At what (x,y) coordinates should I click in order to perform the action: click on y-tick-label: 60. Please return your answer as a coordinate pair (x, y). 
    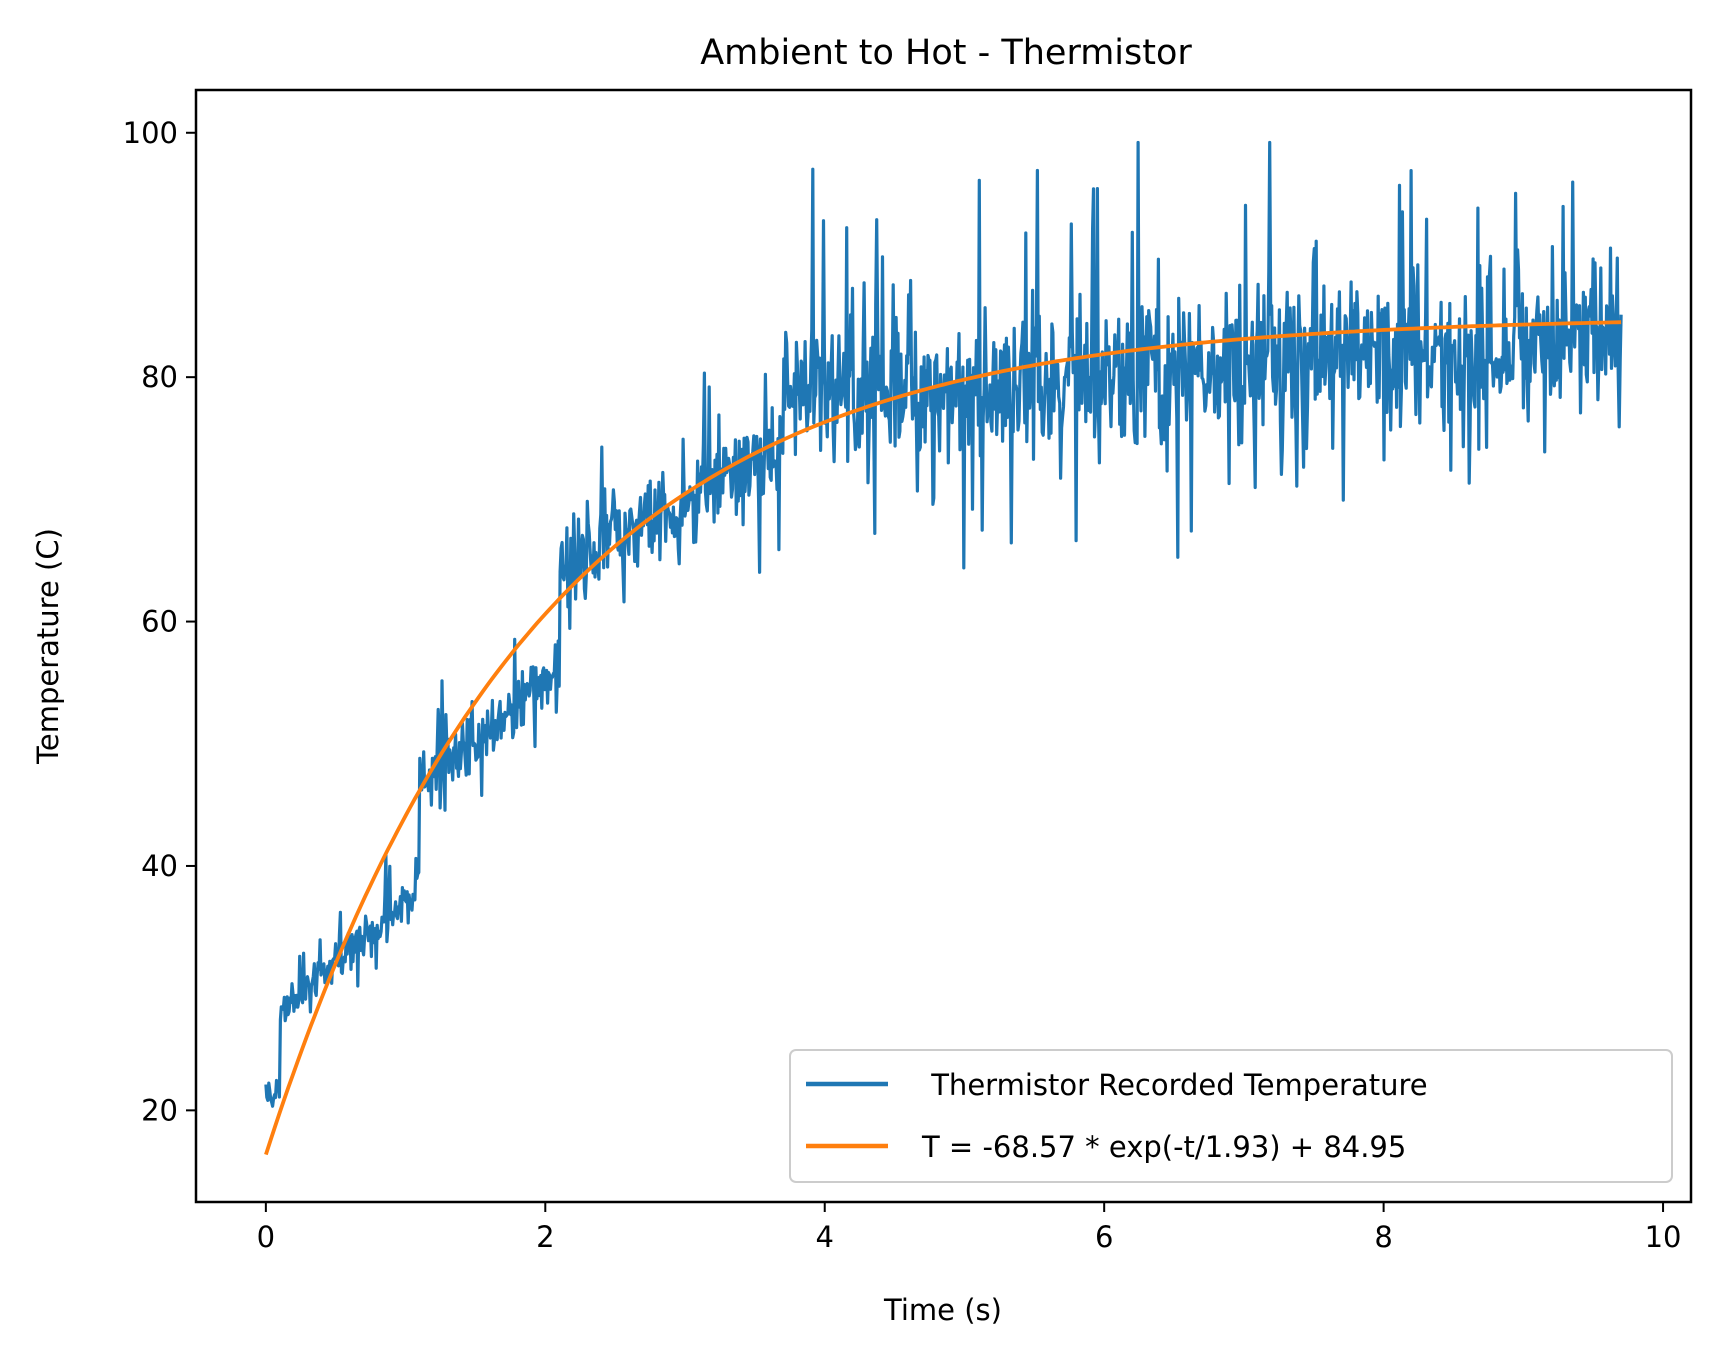
    Looking at the image, I should click on (159, 622).